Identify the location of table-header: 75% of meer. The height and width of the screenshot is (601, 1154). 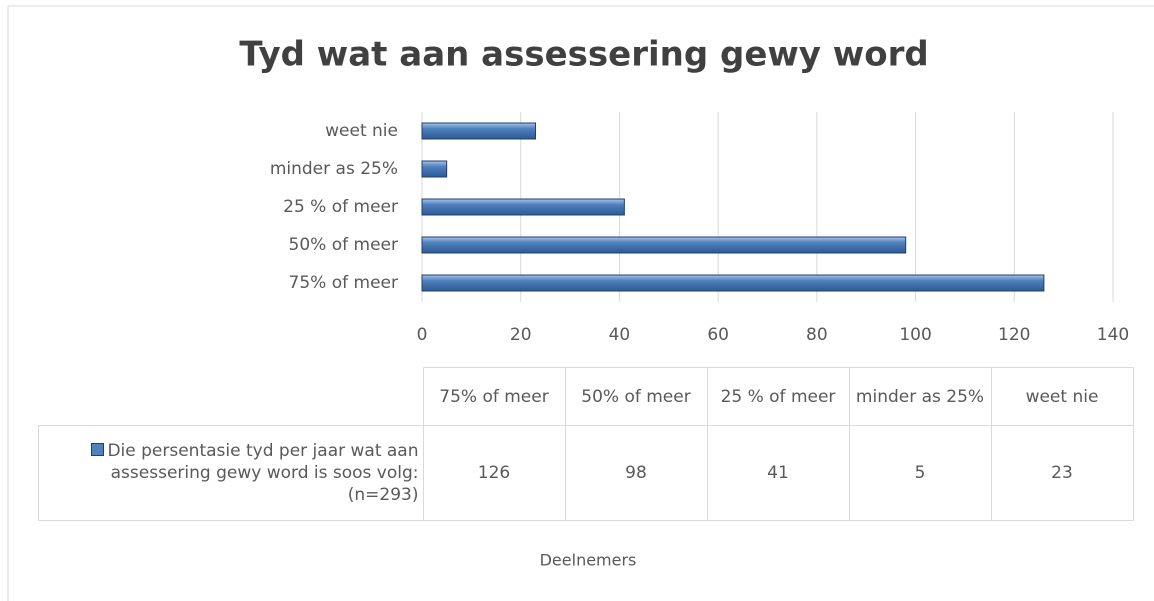
(494, 396).